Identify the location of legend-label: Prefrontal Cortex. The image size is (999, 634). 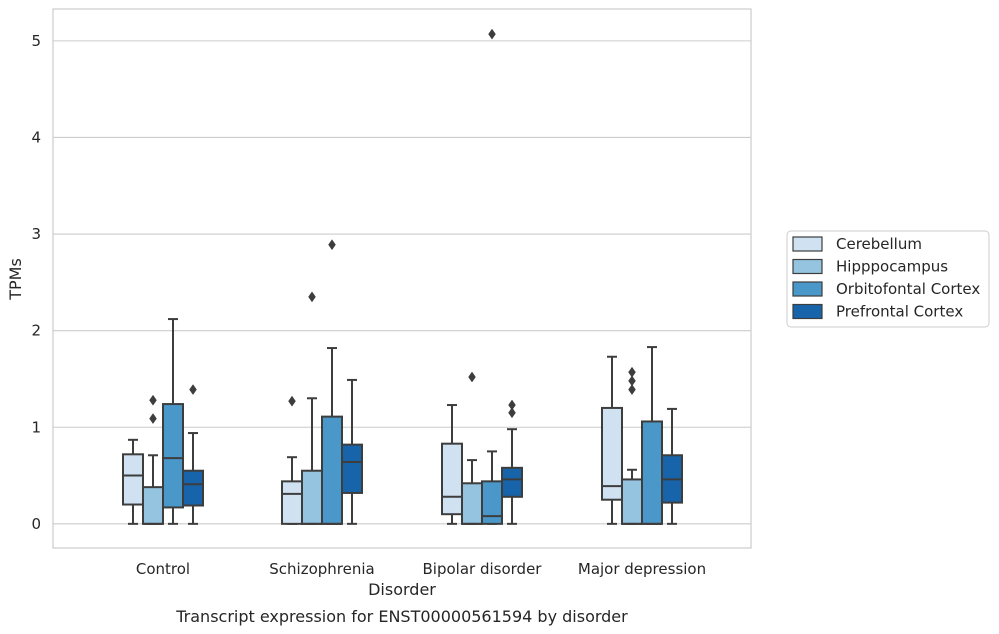
(899, 312).